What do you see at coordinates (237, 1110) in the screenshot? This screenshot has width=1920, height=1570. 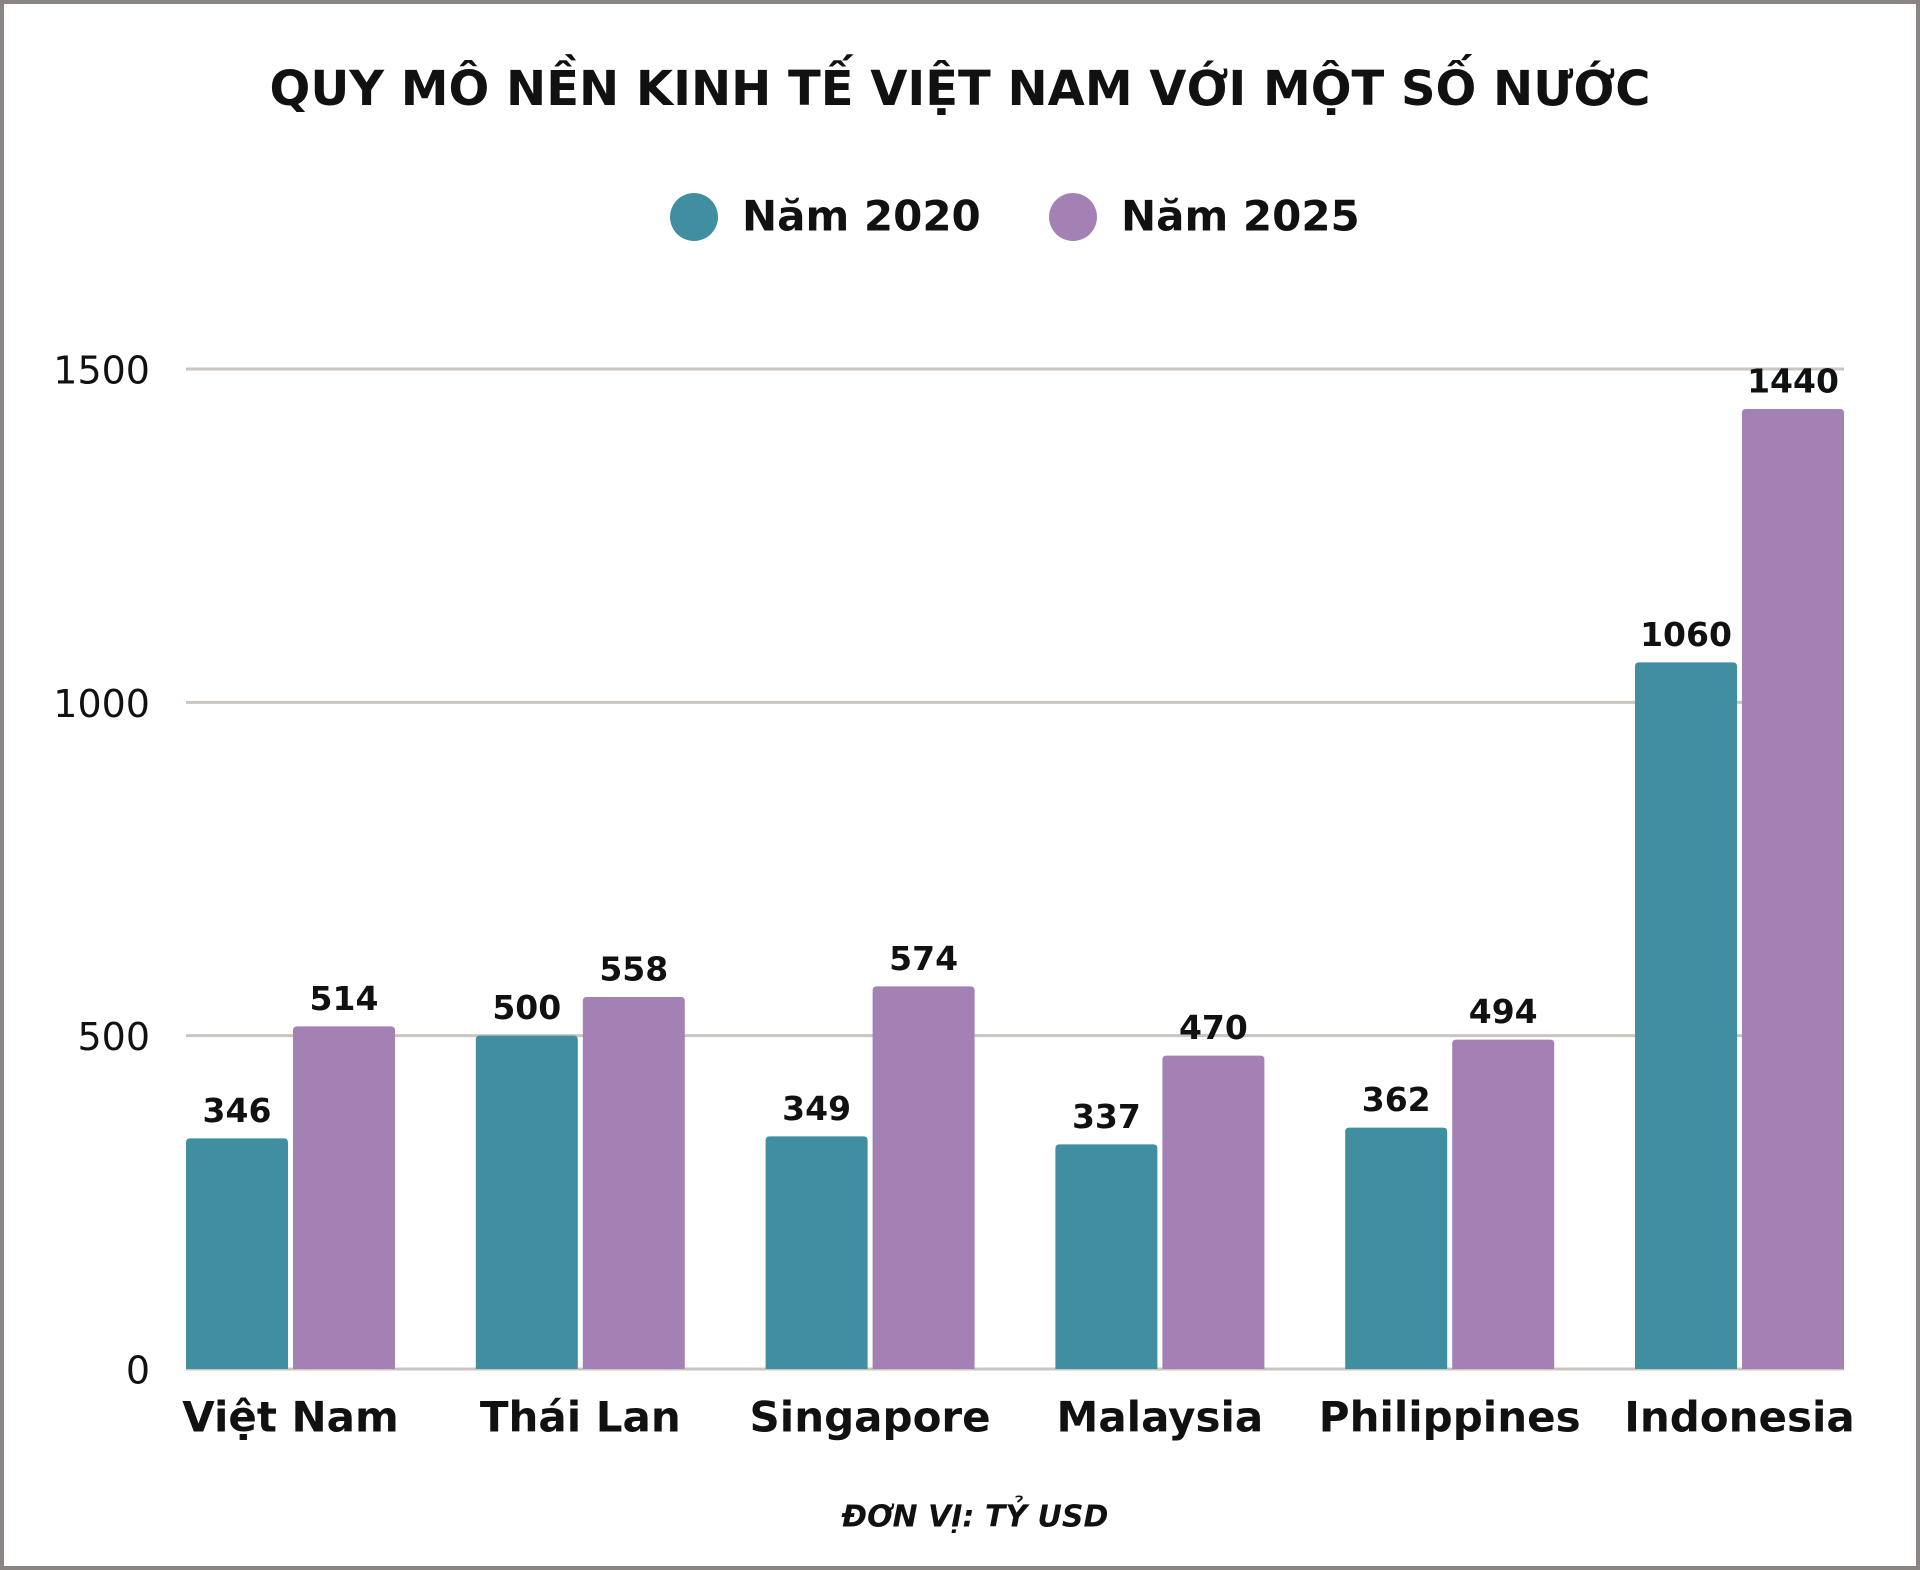 I see `value-label: 346` at bounding box center [237, 1110].